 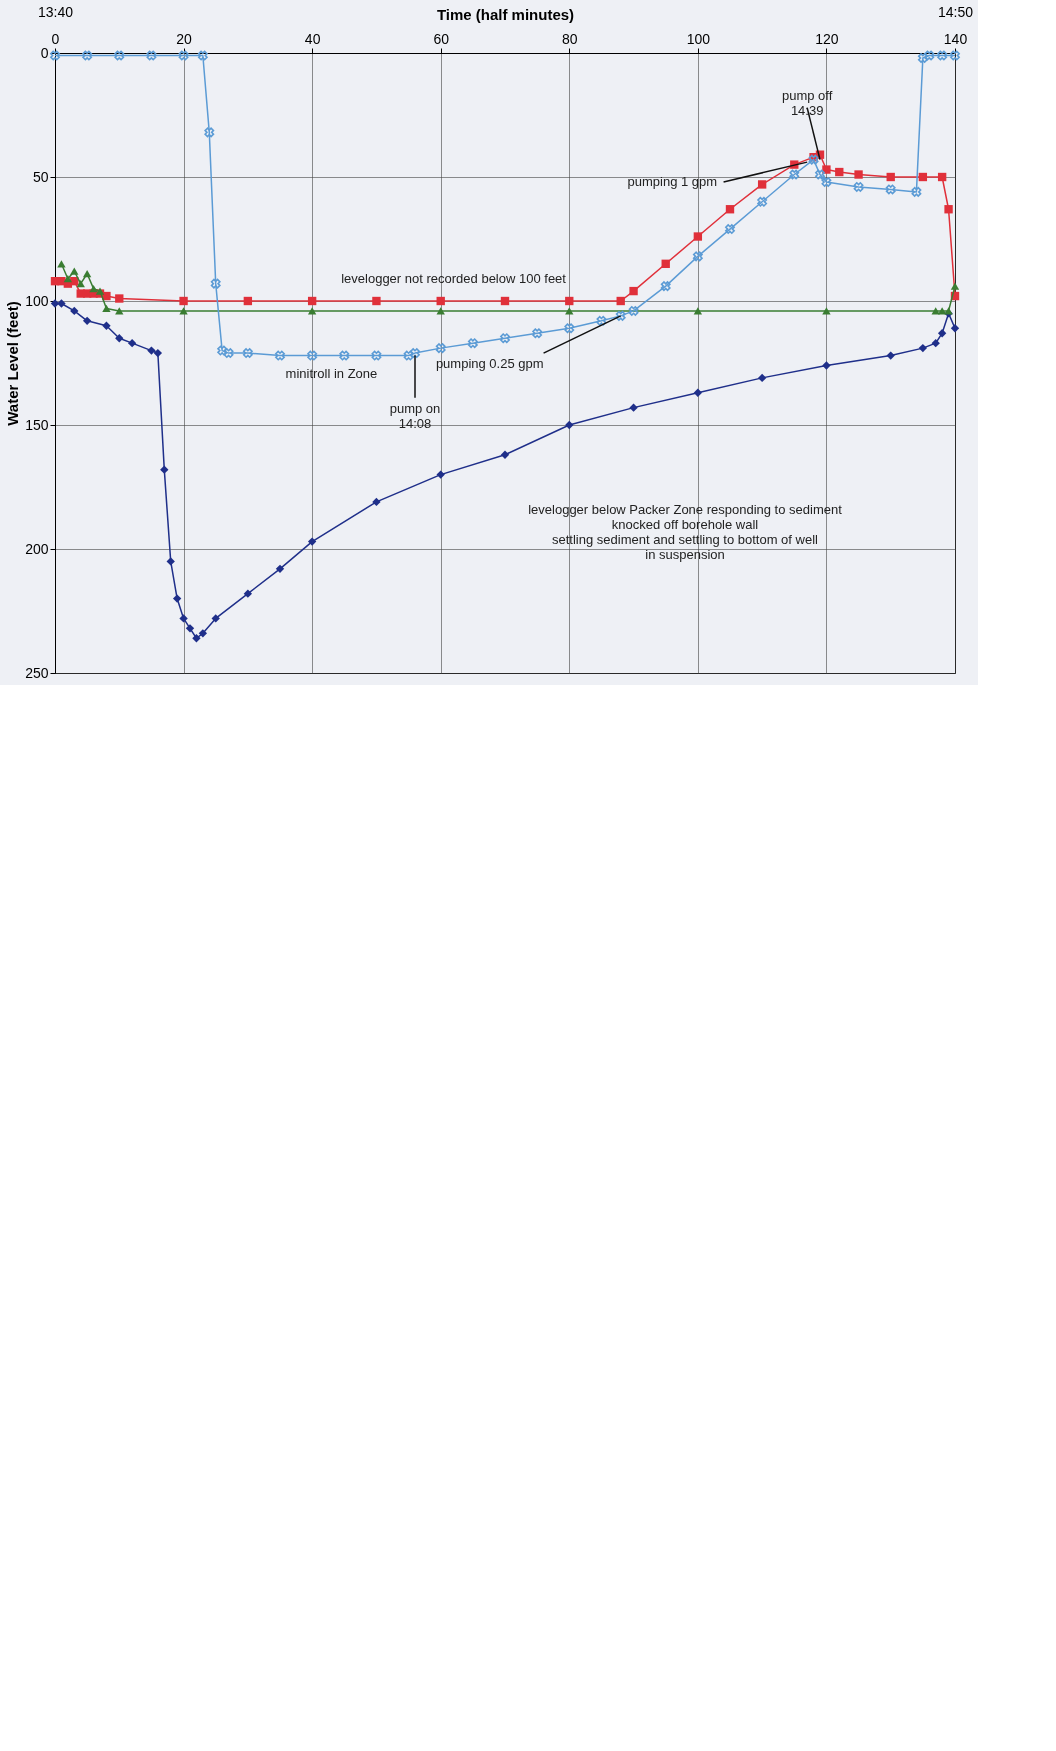 What do you see at coordinates (505, 14) in the screenshot?
I see `x-axis-title: Time (half minutes)` at bounding box center [505, 14].